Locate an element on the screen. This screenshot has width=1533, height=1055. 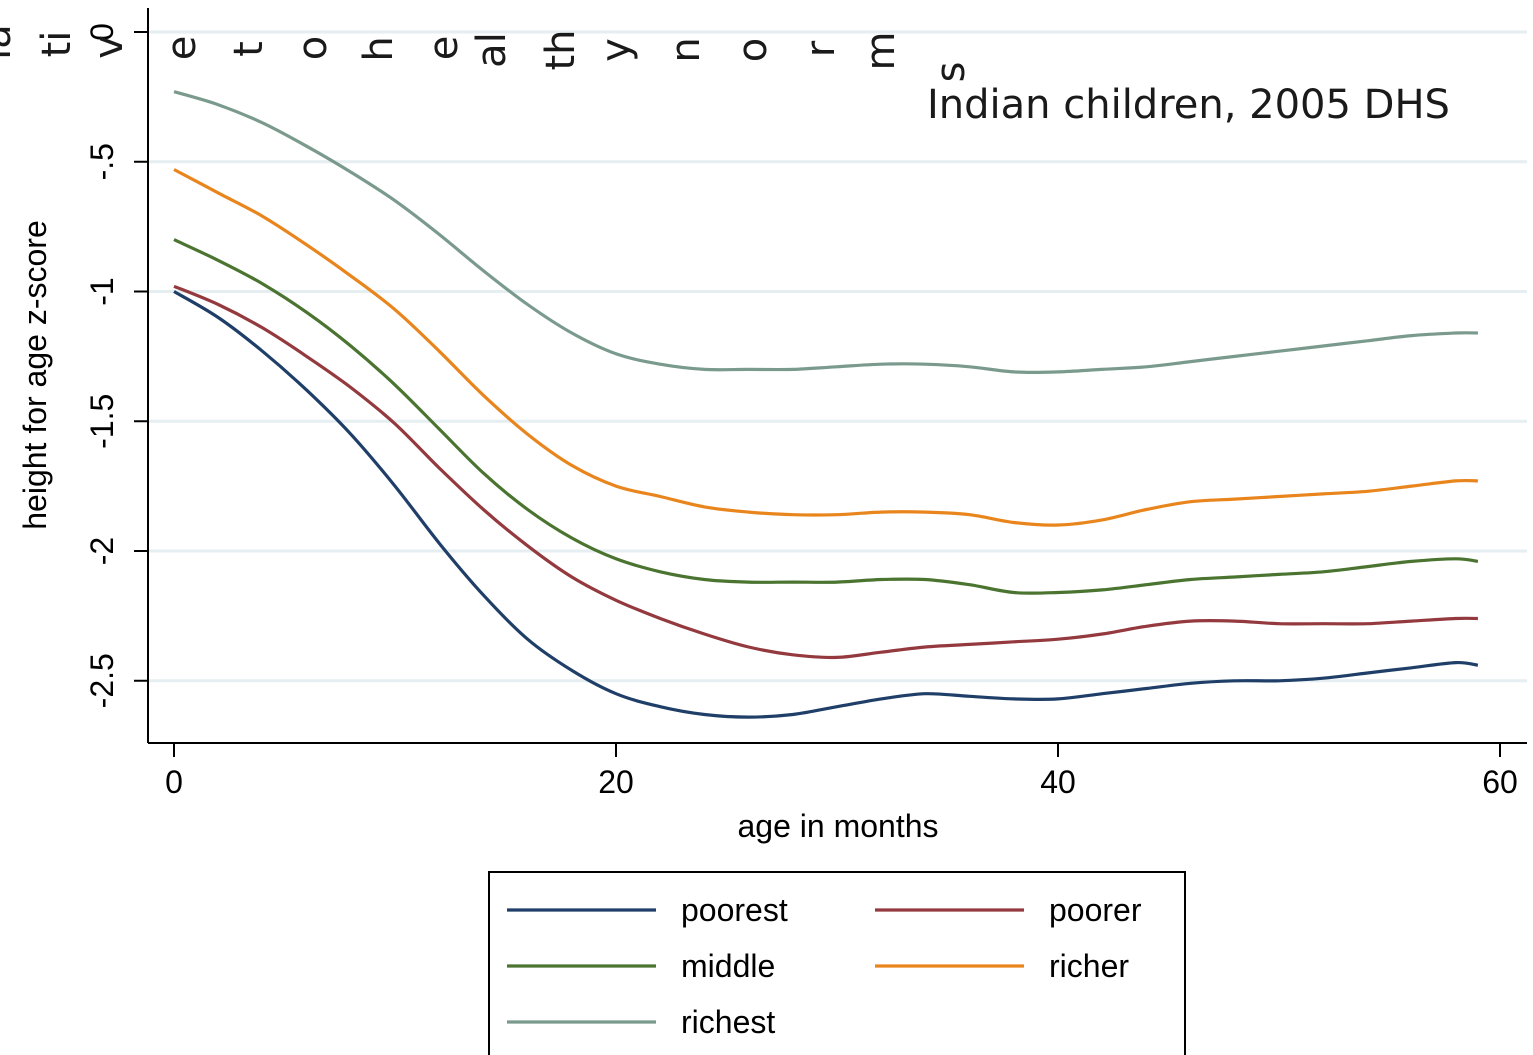
x-axis-title: age in months is located at coordinates (837, 826).